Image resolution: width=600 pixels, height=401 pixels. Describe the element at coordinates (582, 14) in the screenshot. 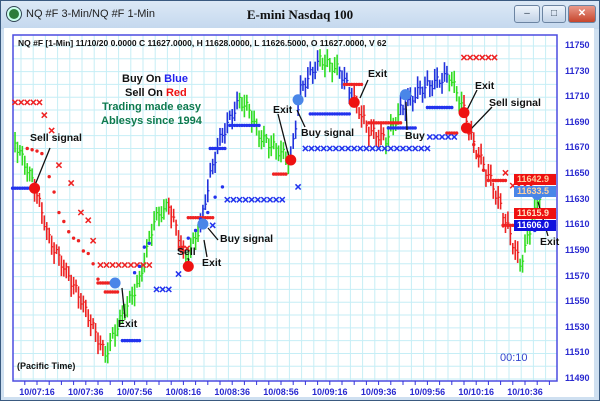

I see `close-button: ✕` at that location.